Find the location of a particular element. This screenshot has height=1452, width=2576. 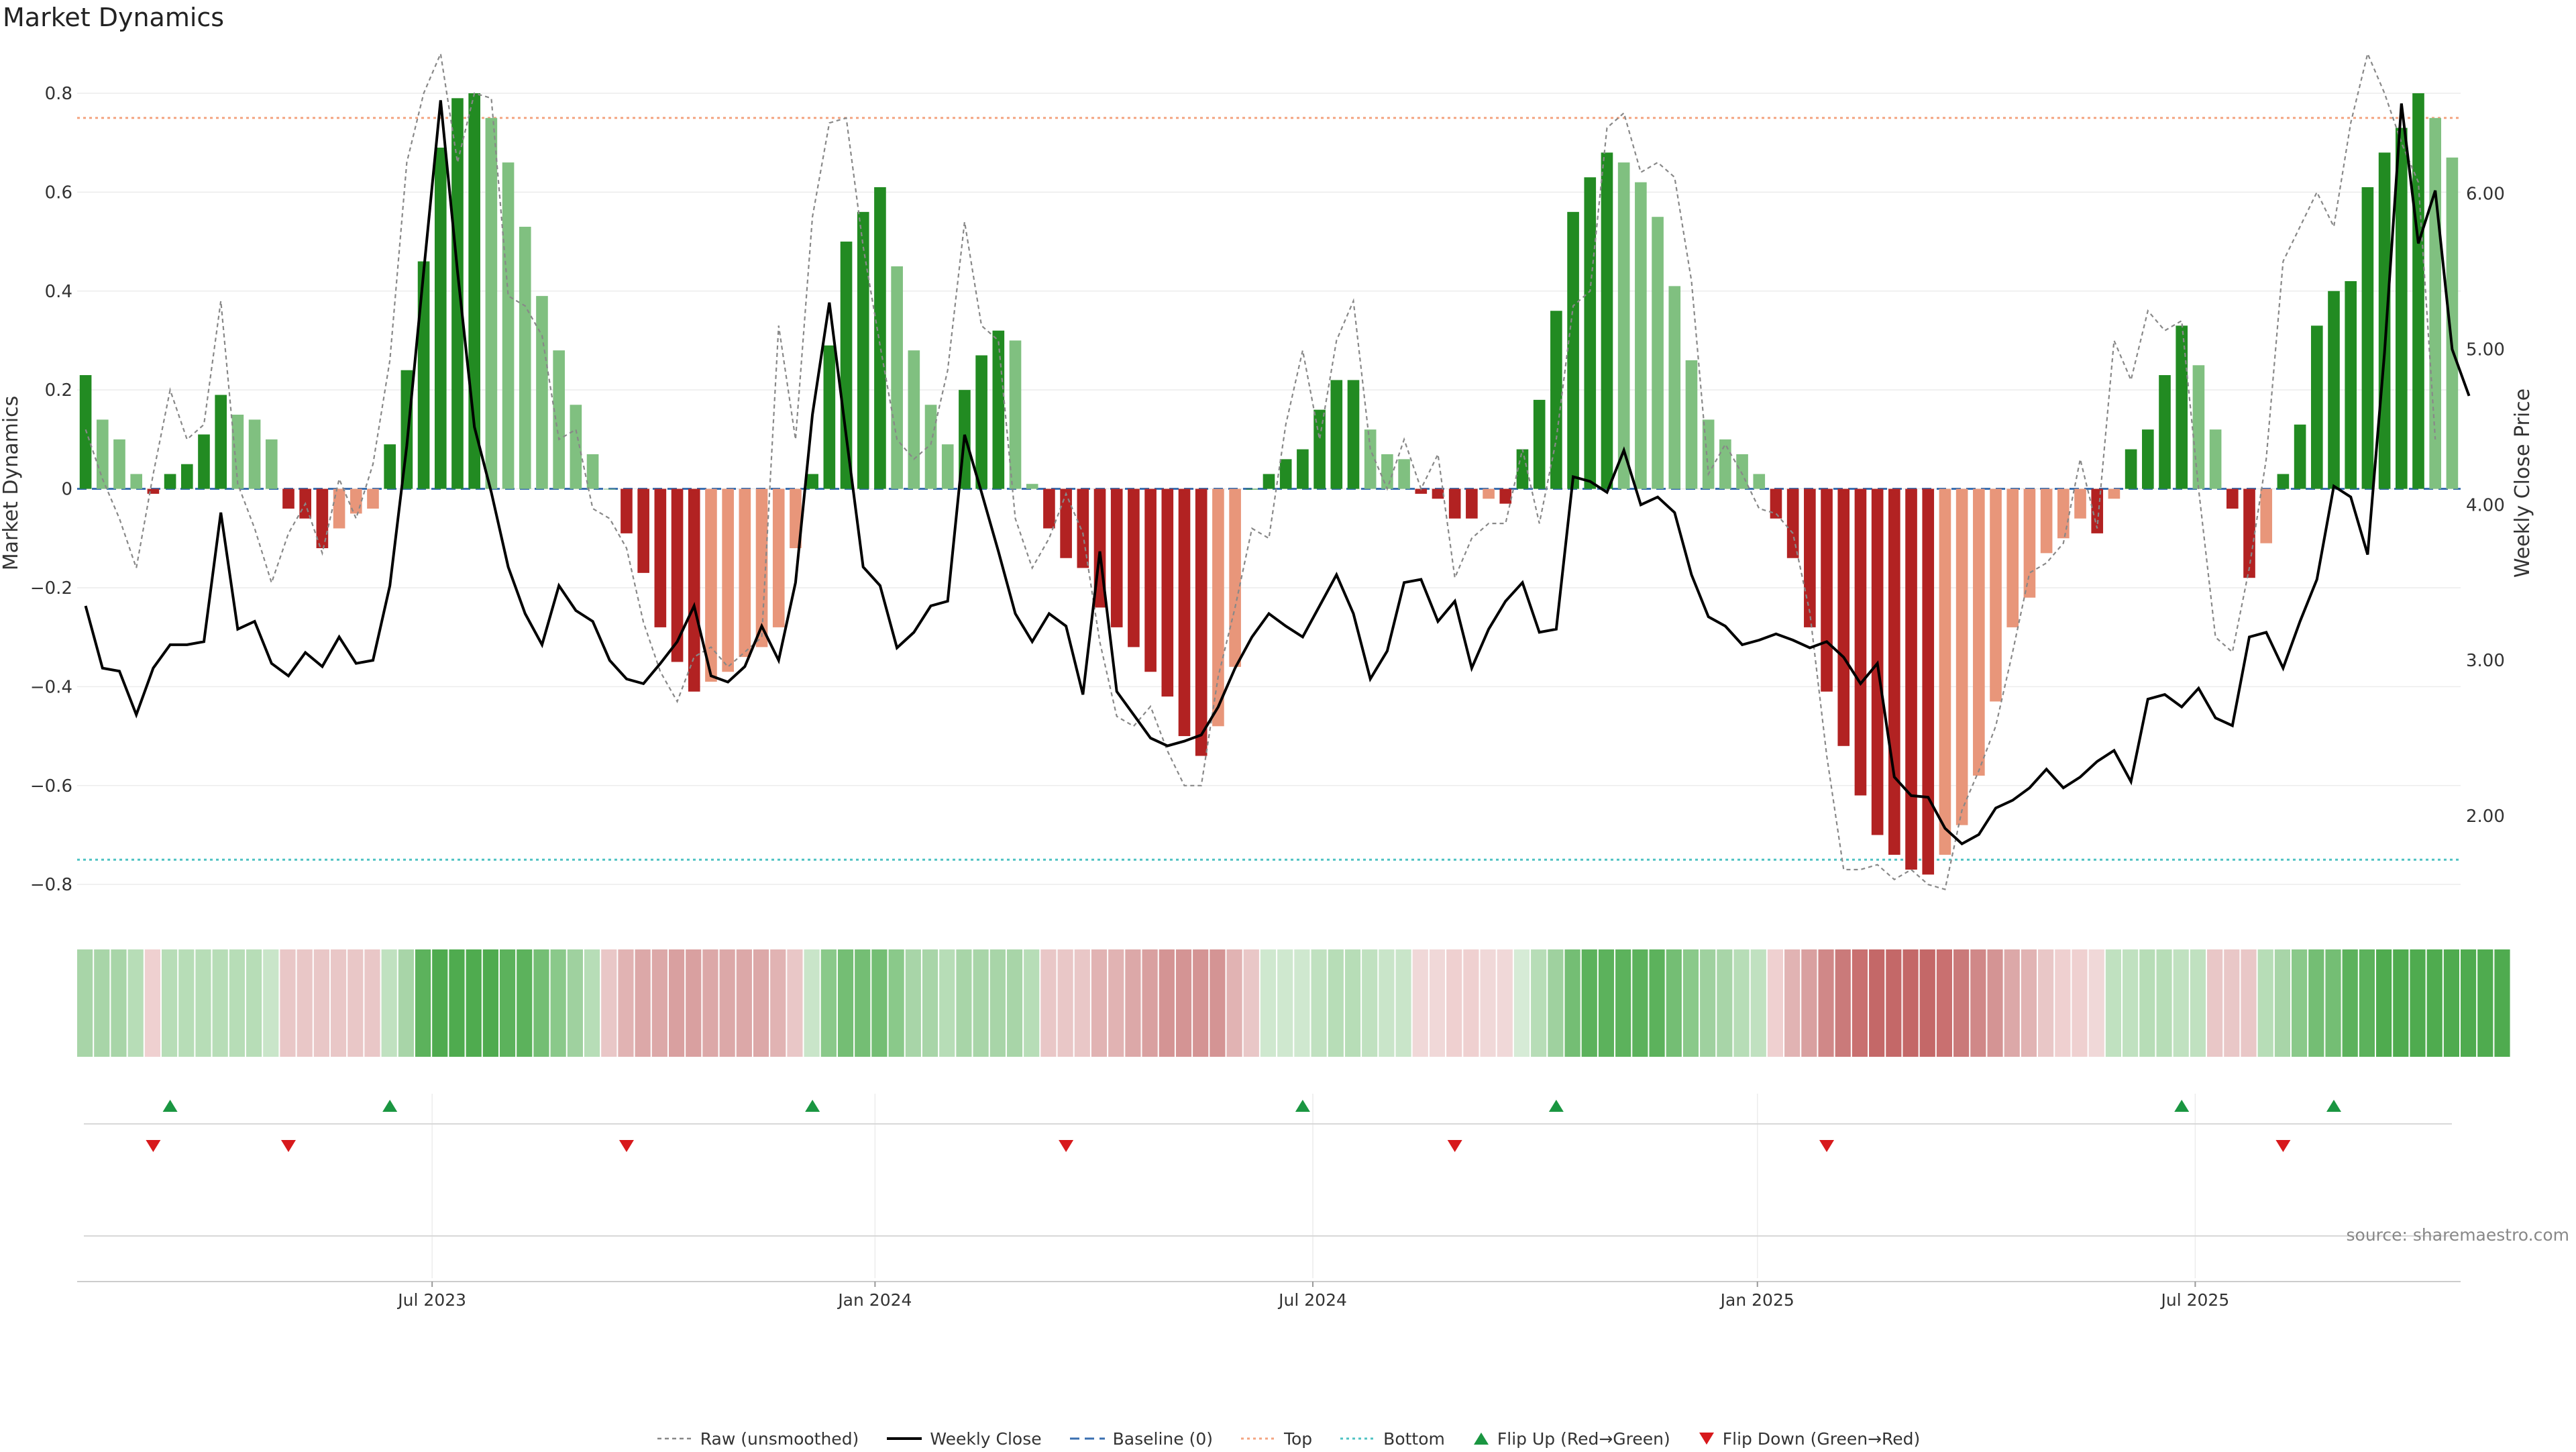

legend-label-top: Top is located at coordinates (1298, 1439).